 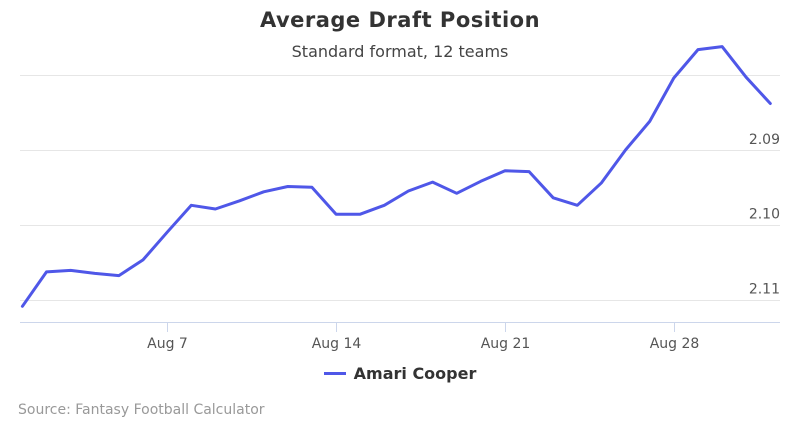 I want to click on y-tick-label: 2.10, so click(x=764, y=215).